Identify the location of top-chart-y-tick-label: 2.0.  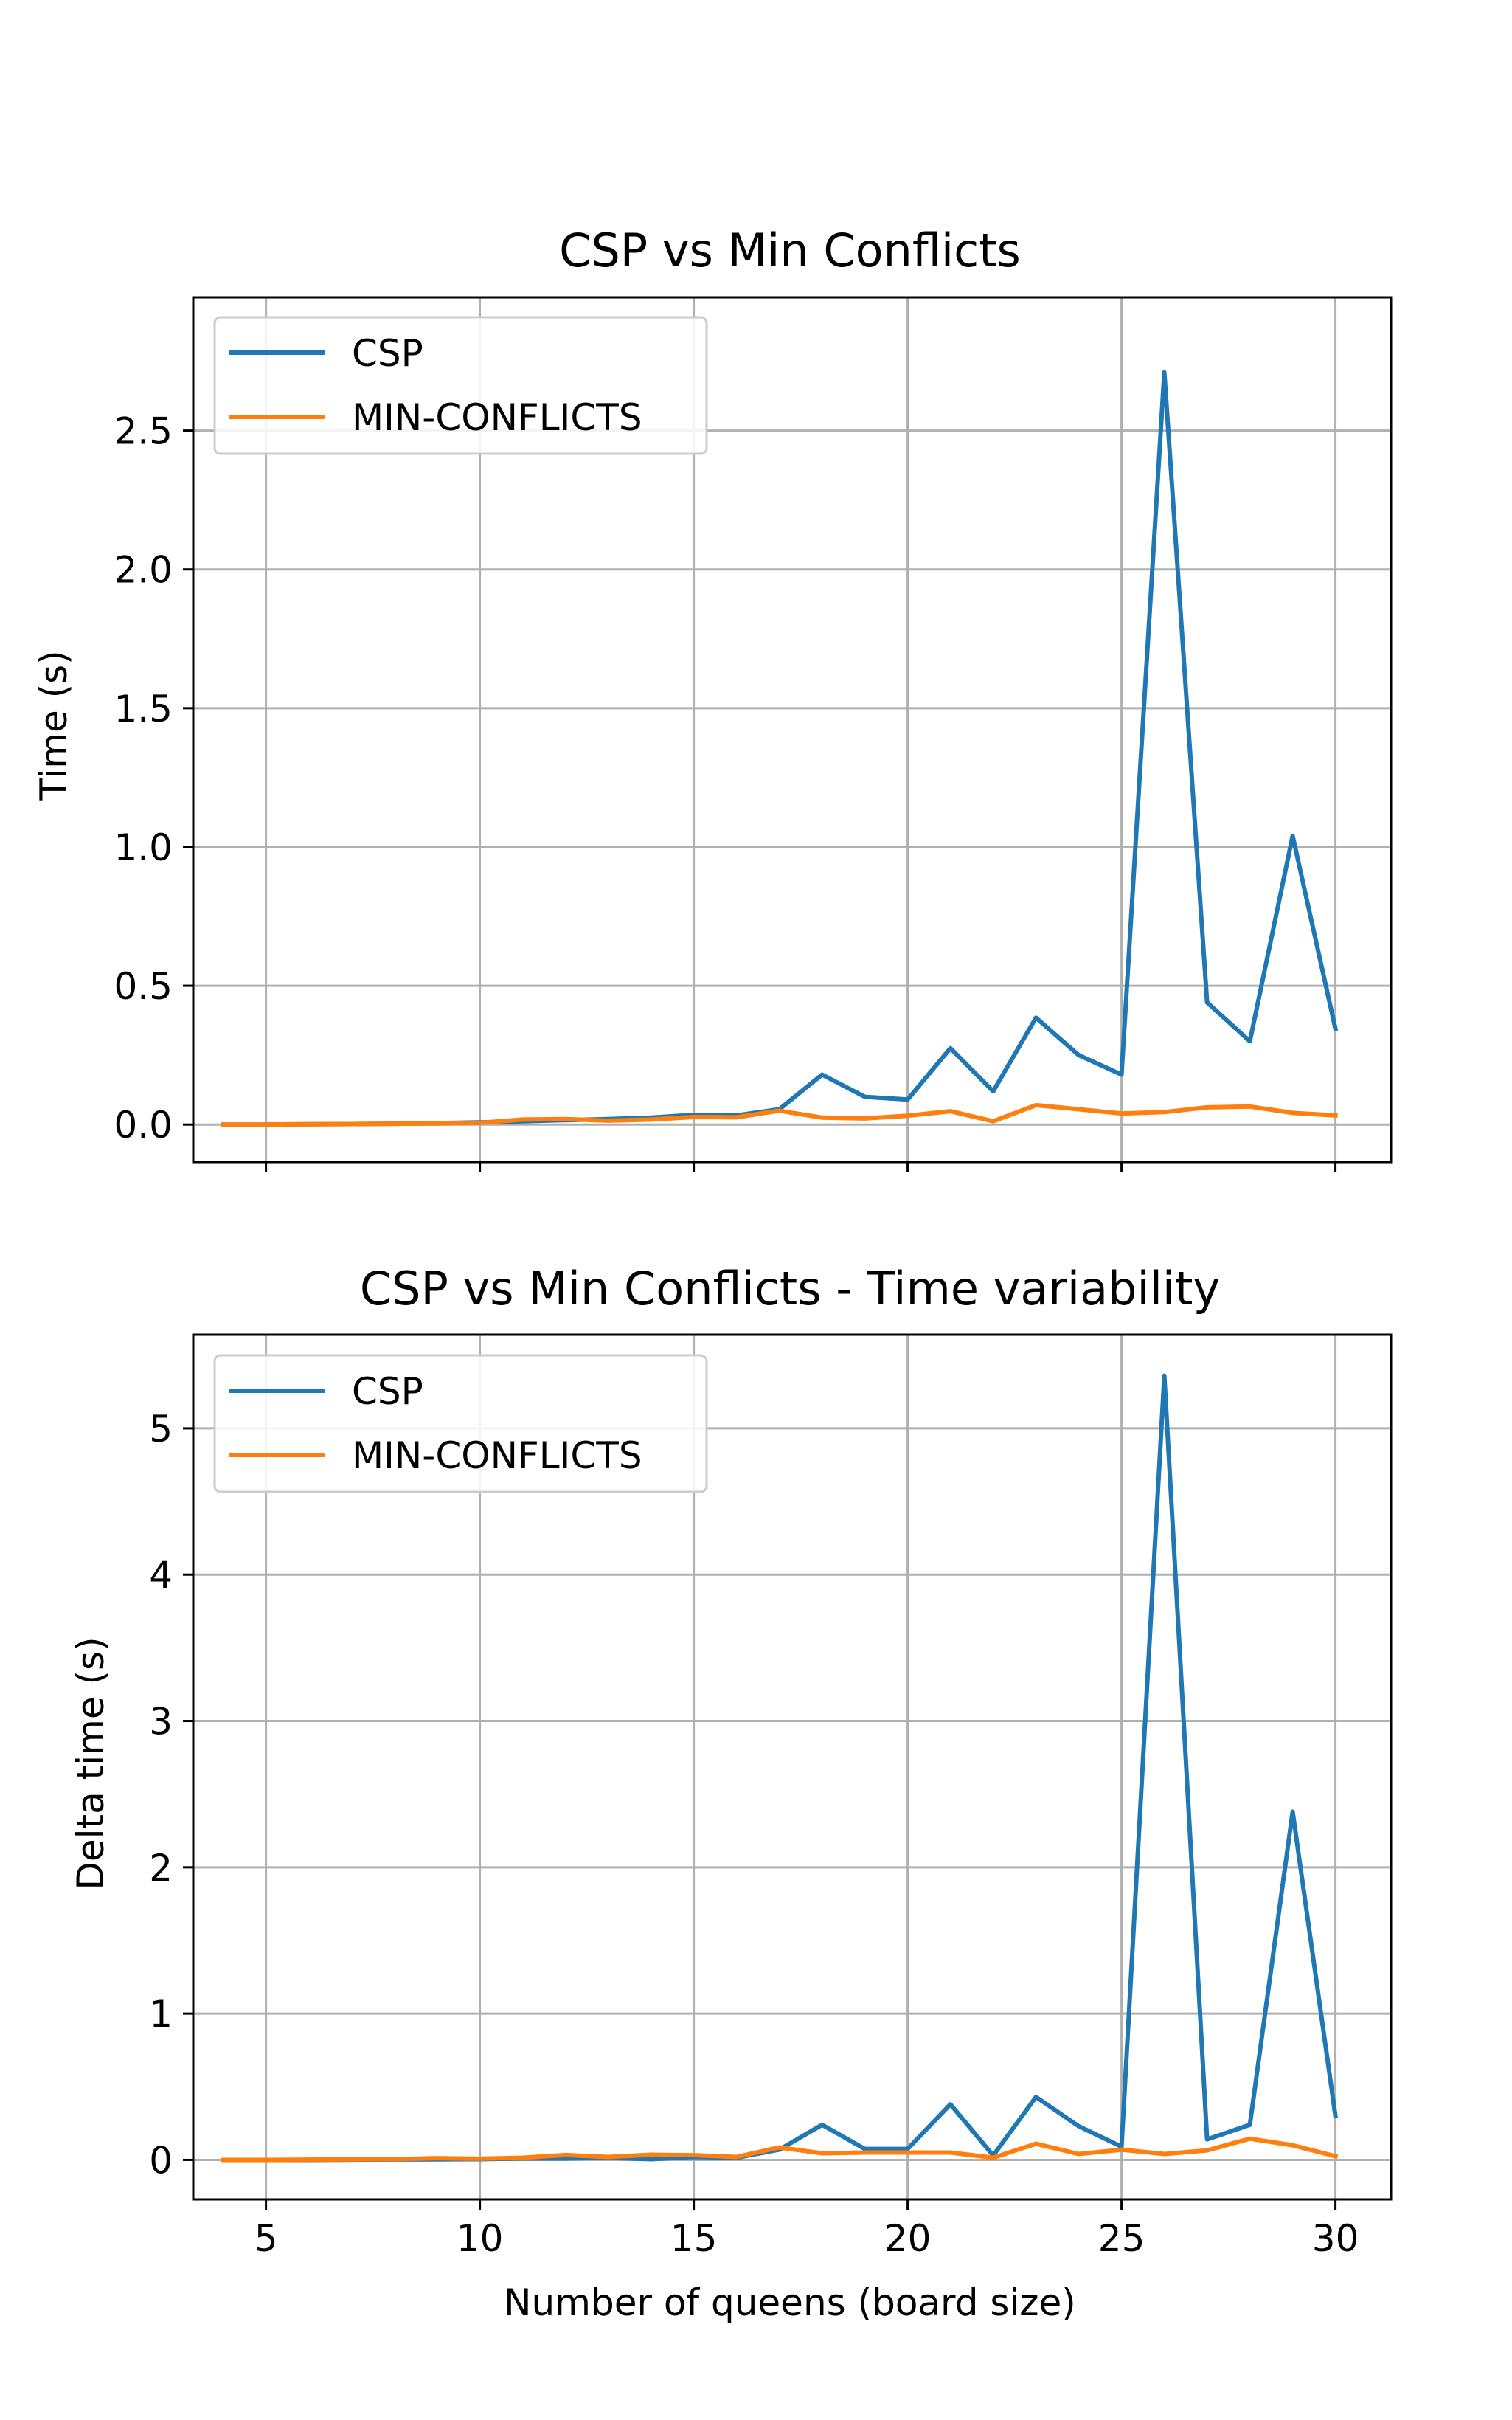
(143, 570).